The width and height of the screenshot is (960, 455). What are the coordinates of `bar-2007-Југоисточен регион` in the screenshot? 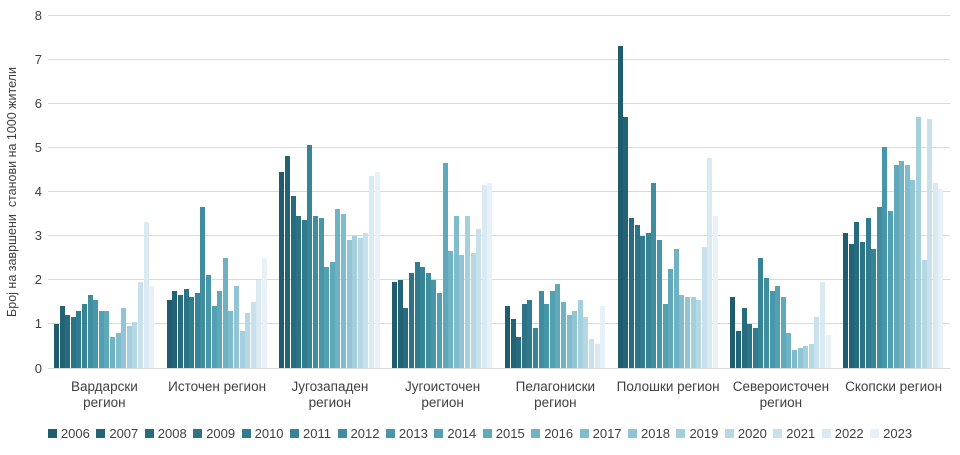 It's located at (400, 323).